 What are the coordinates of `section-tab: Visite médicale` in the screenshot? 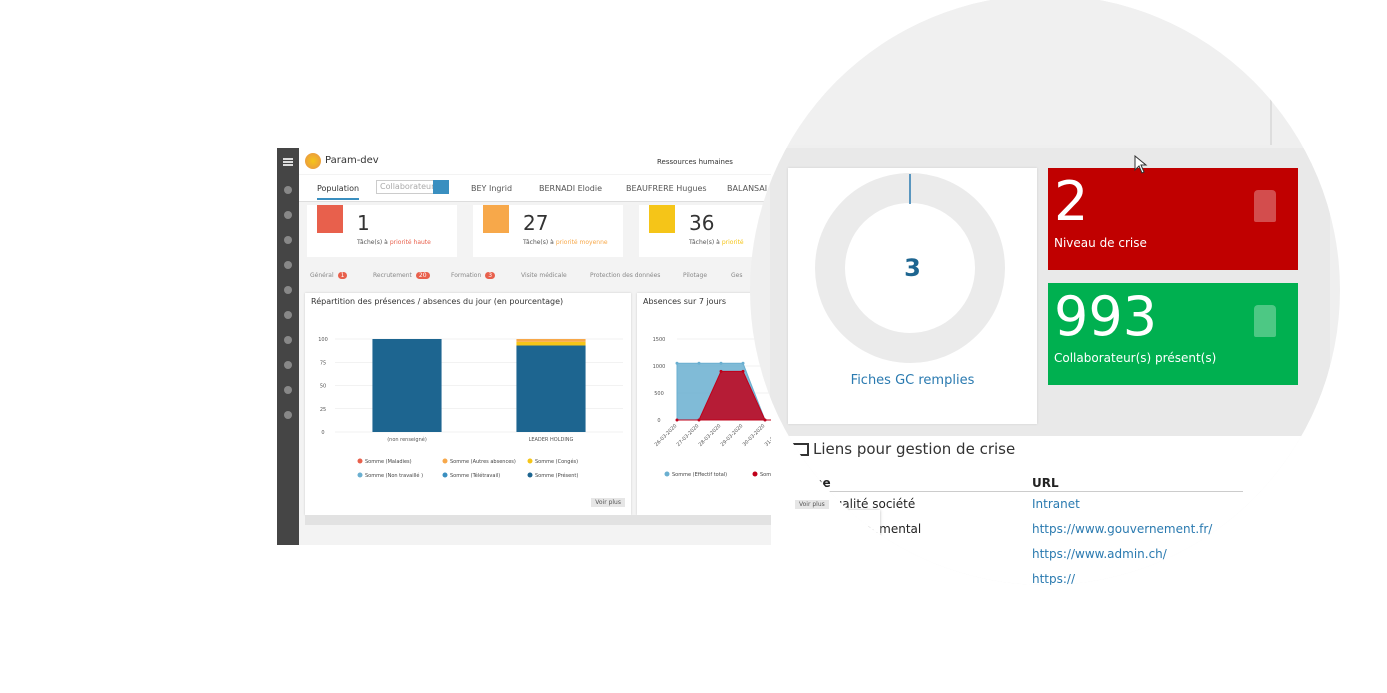 It's located at (544, 275).